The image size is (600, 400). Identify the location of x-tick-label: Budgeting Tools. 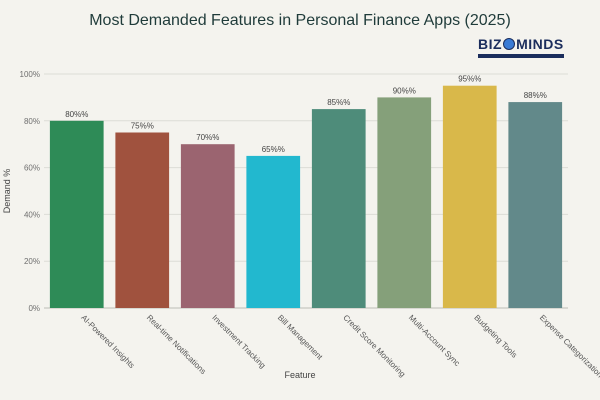
(495, 336).